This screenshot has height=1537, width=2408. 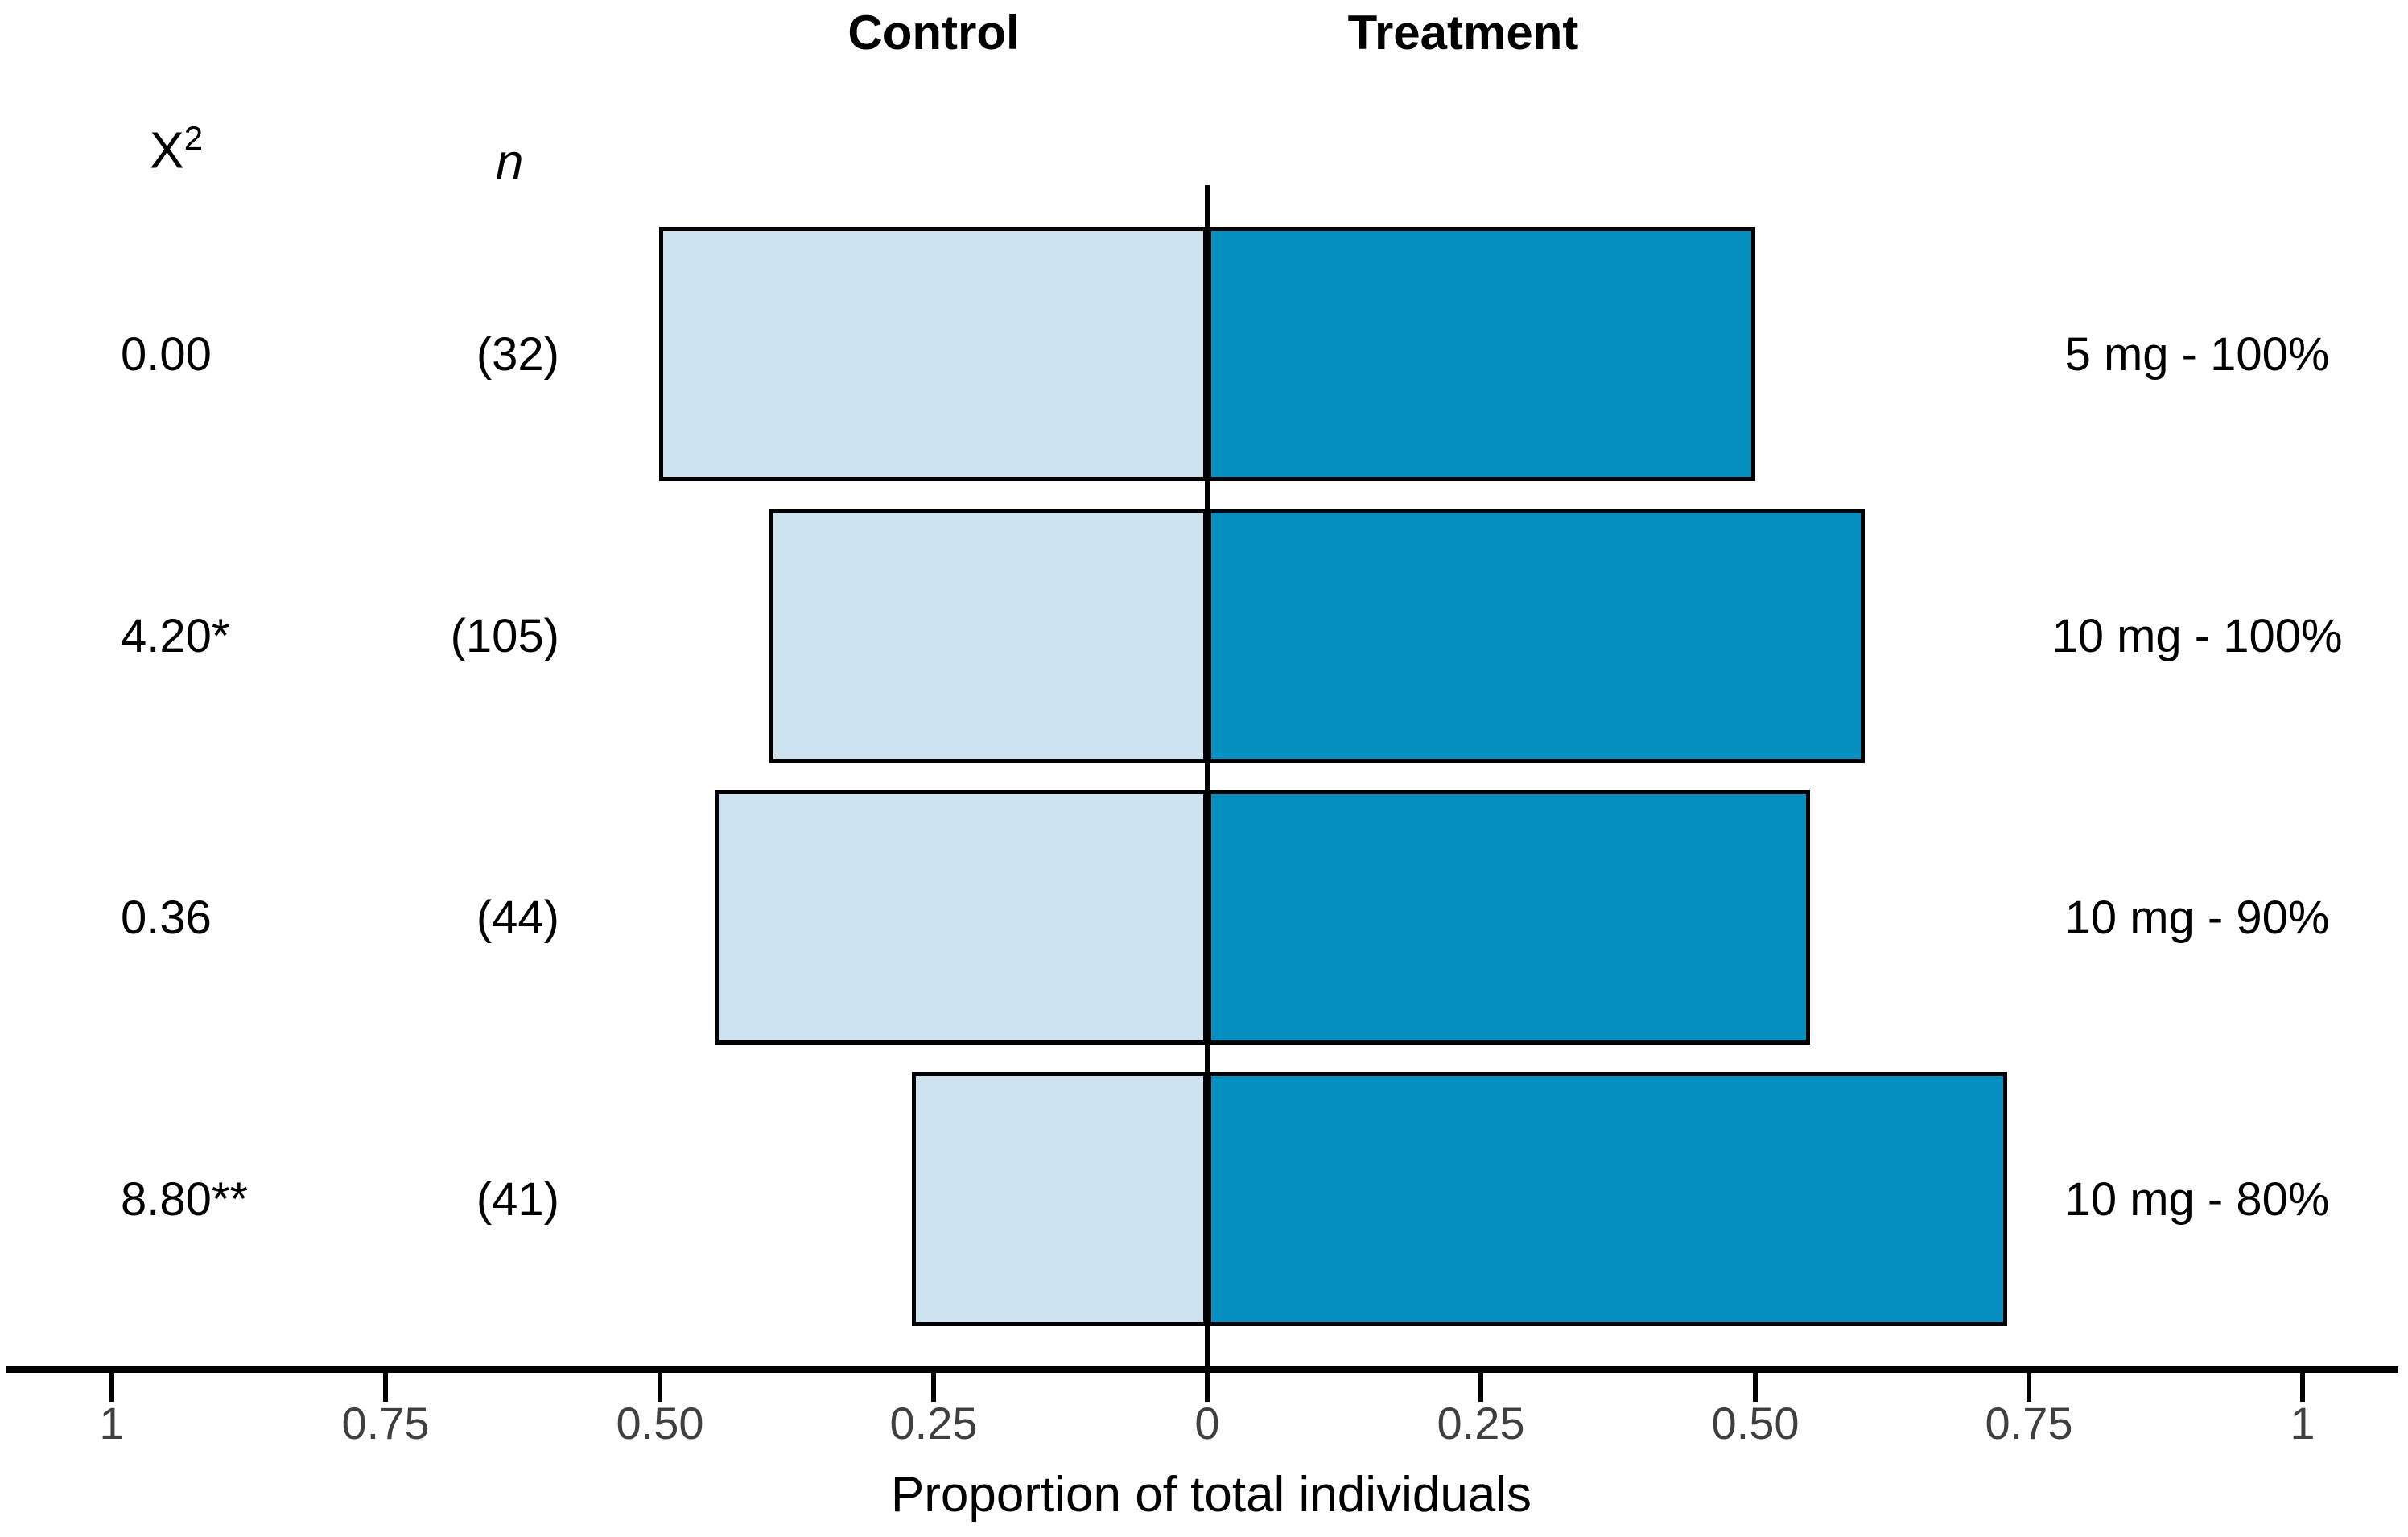 What do you see at coordinates (1211, 1495) in the screenshot?
I see `x-axis-title: Proportion of total individuals` at bounding box center [1211, 1495].